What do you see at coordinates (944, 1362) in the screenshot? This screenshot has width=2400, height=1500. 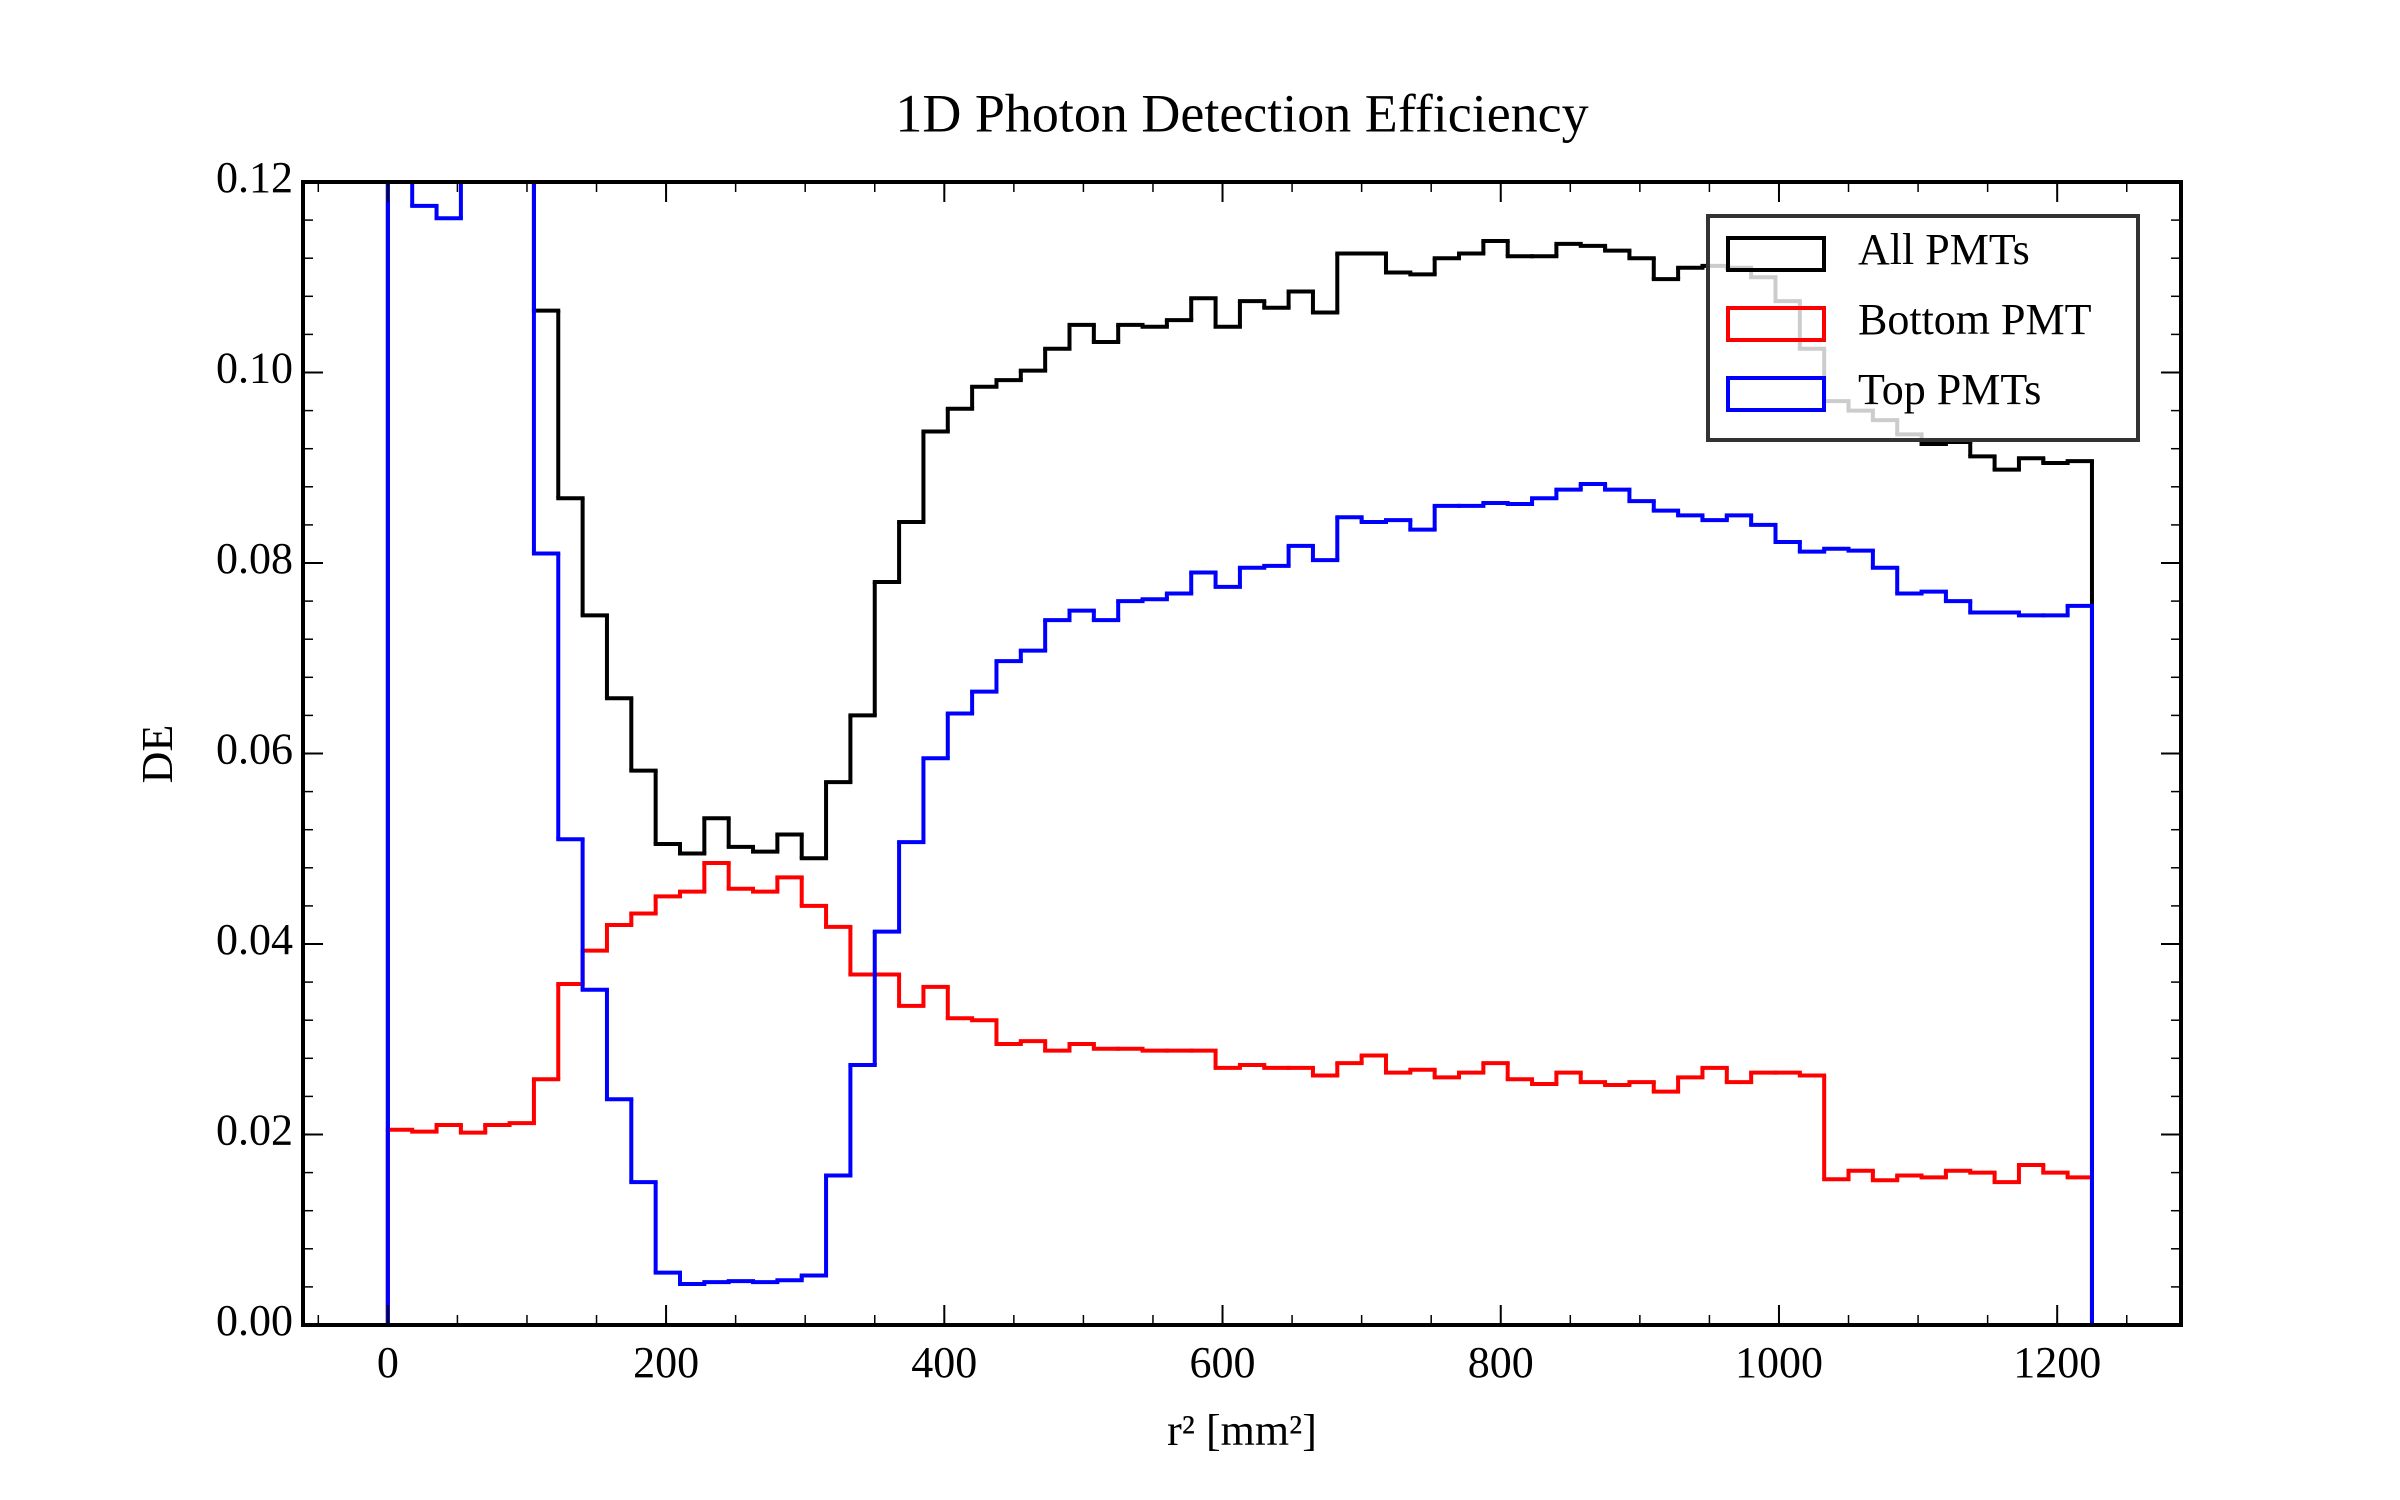 I see `x-tick-label: 400` at bounding box center [944, 1362].